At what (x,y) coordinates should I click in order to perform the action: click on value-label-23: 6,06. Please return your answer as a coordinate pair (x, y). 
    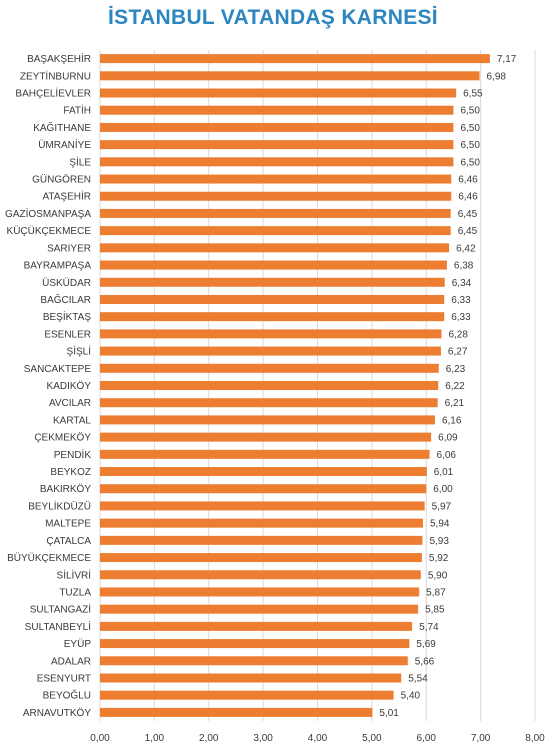
    Looking at the image, I should click on (447, 455).